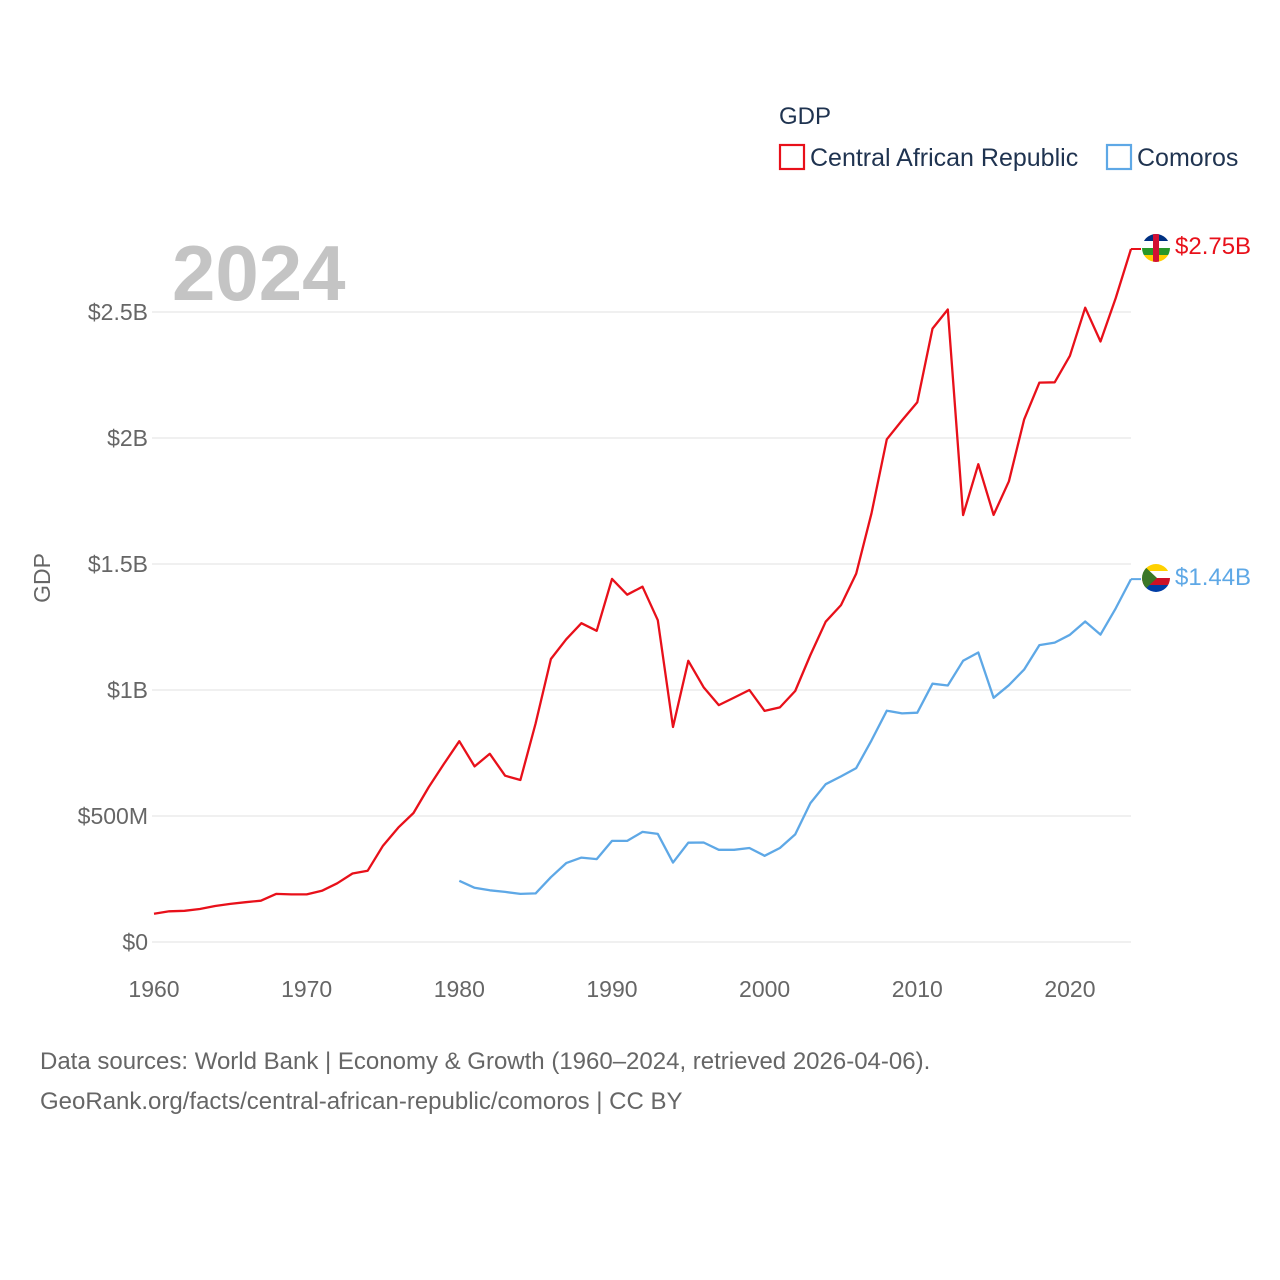 The image size is (1280, 1280). What do you see at coordinates (1119, 157) in the screenshot?
I see `legend-swatch-comoros` at bounding box center [1119, 157].